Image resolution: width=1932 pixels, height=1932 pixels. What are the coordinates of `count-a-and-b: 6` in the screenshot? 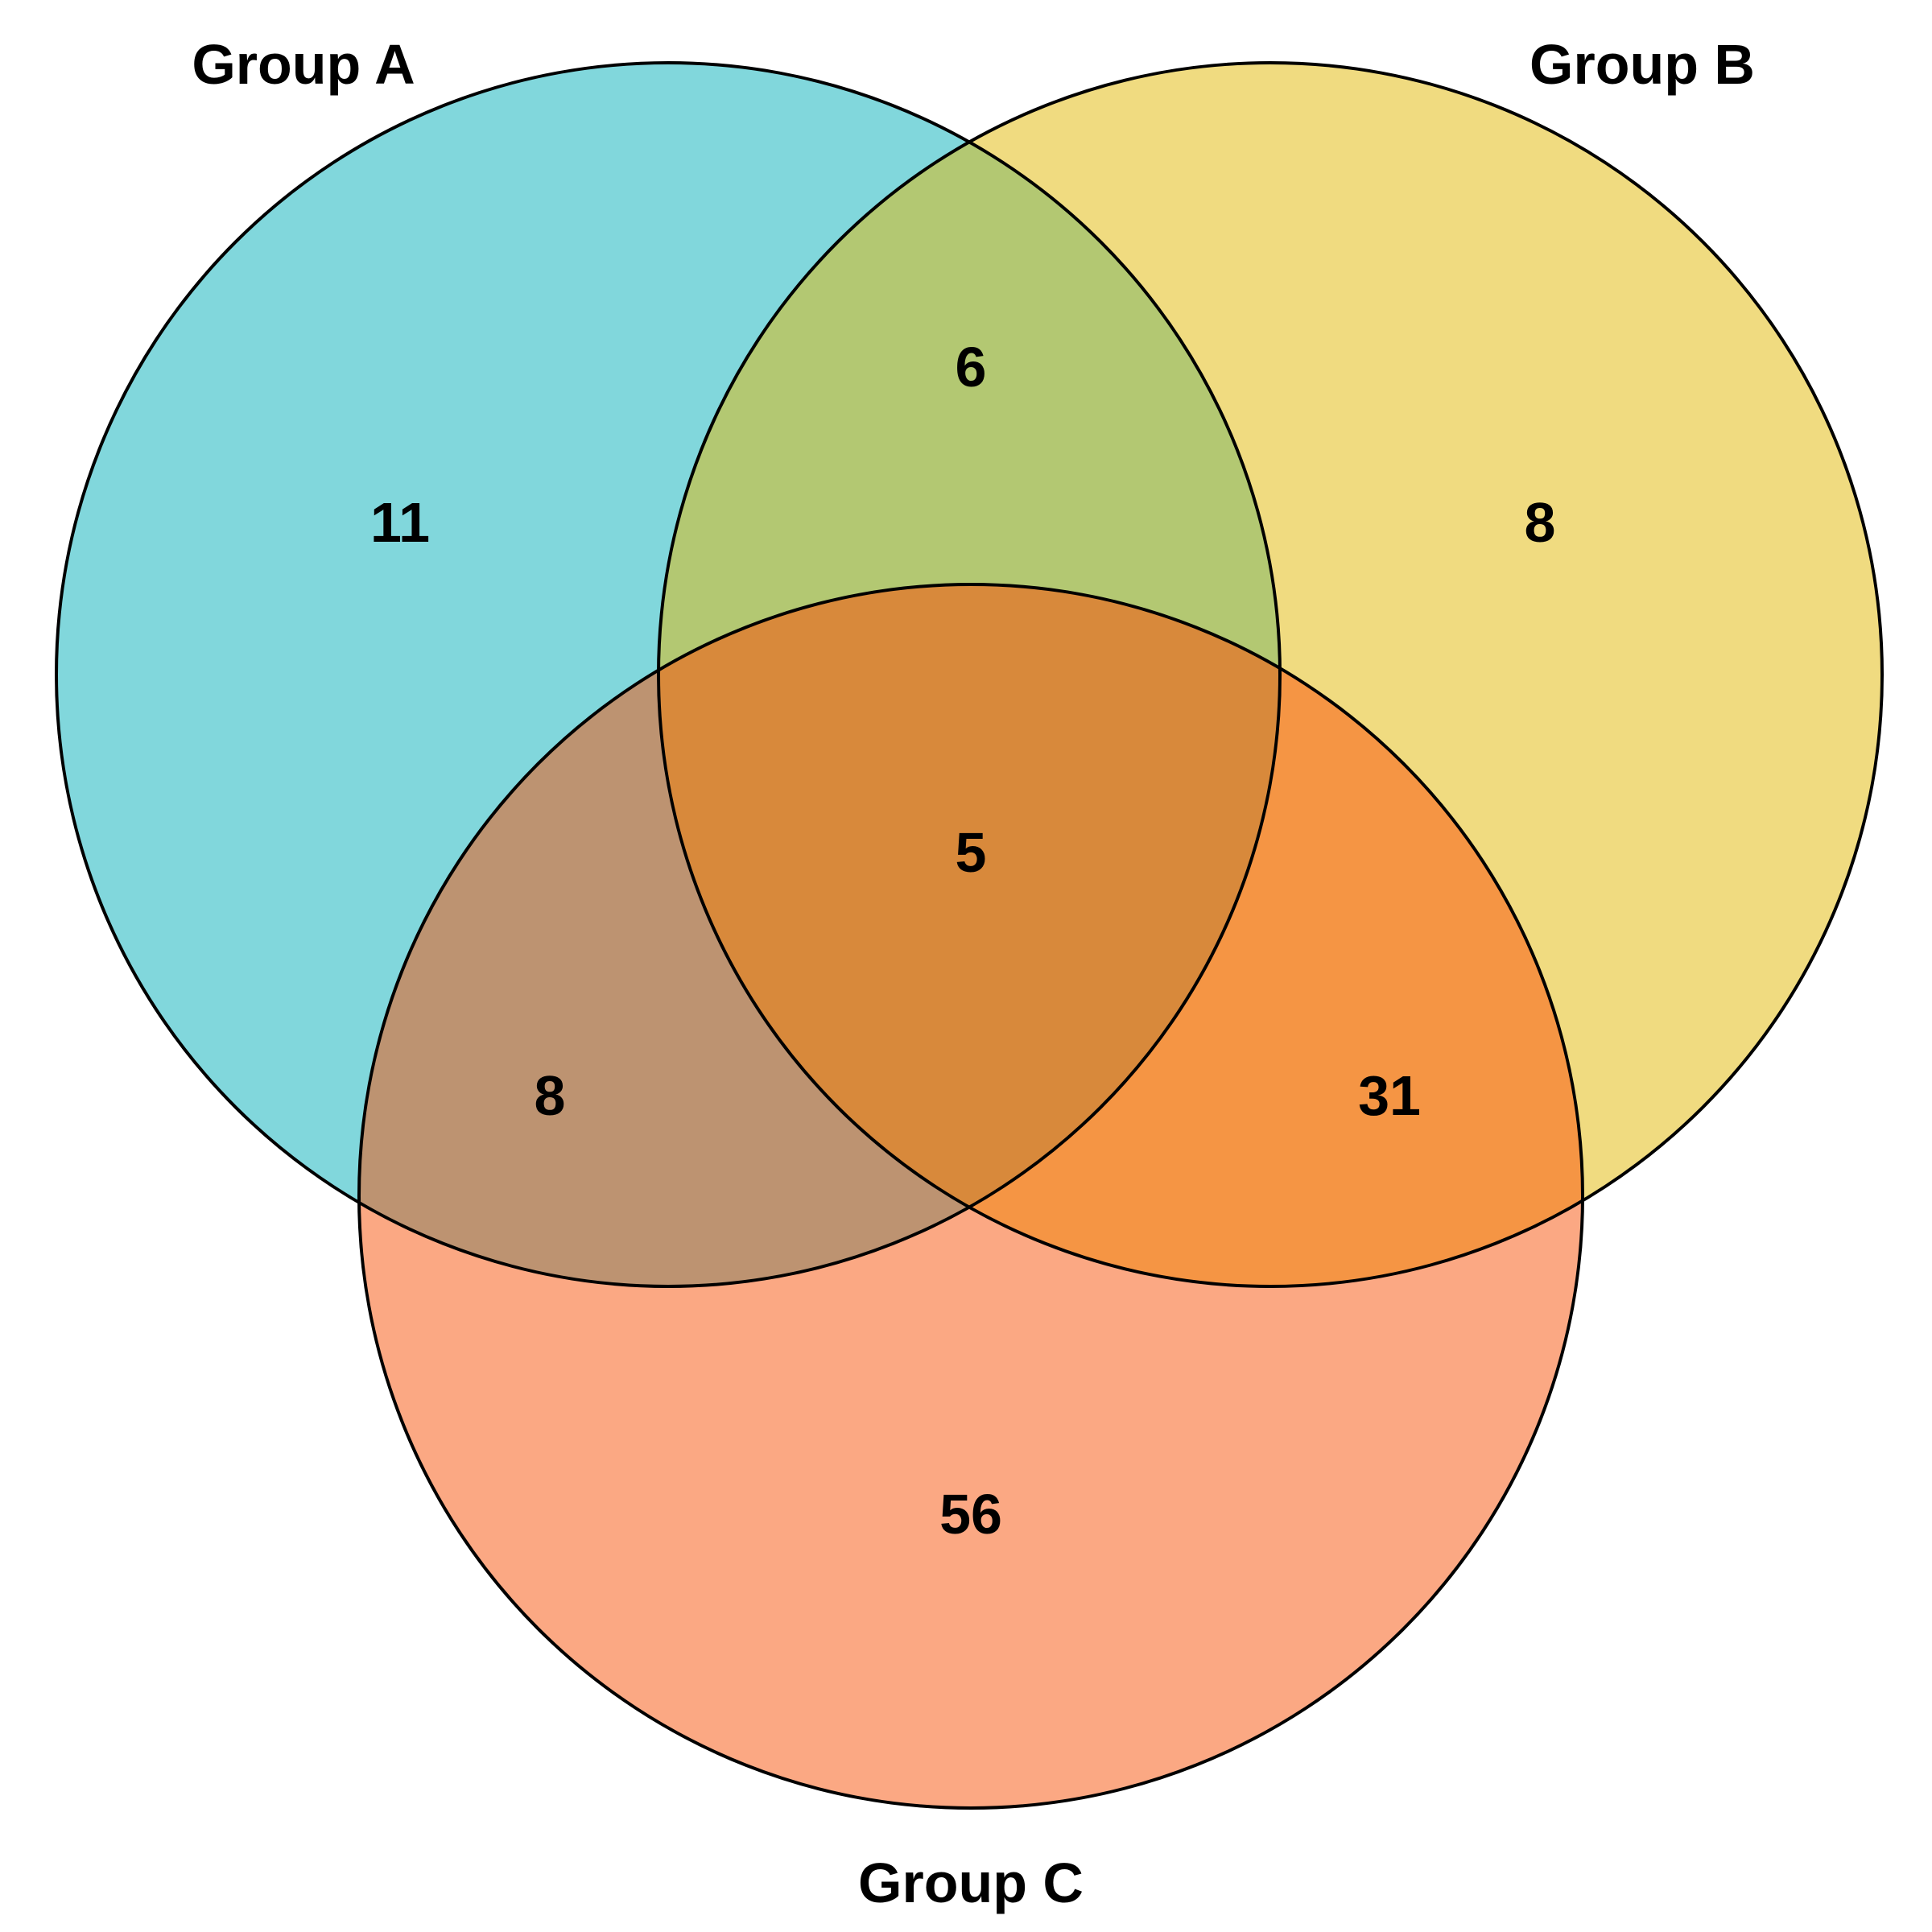 It's located at (971, 367).